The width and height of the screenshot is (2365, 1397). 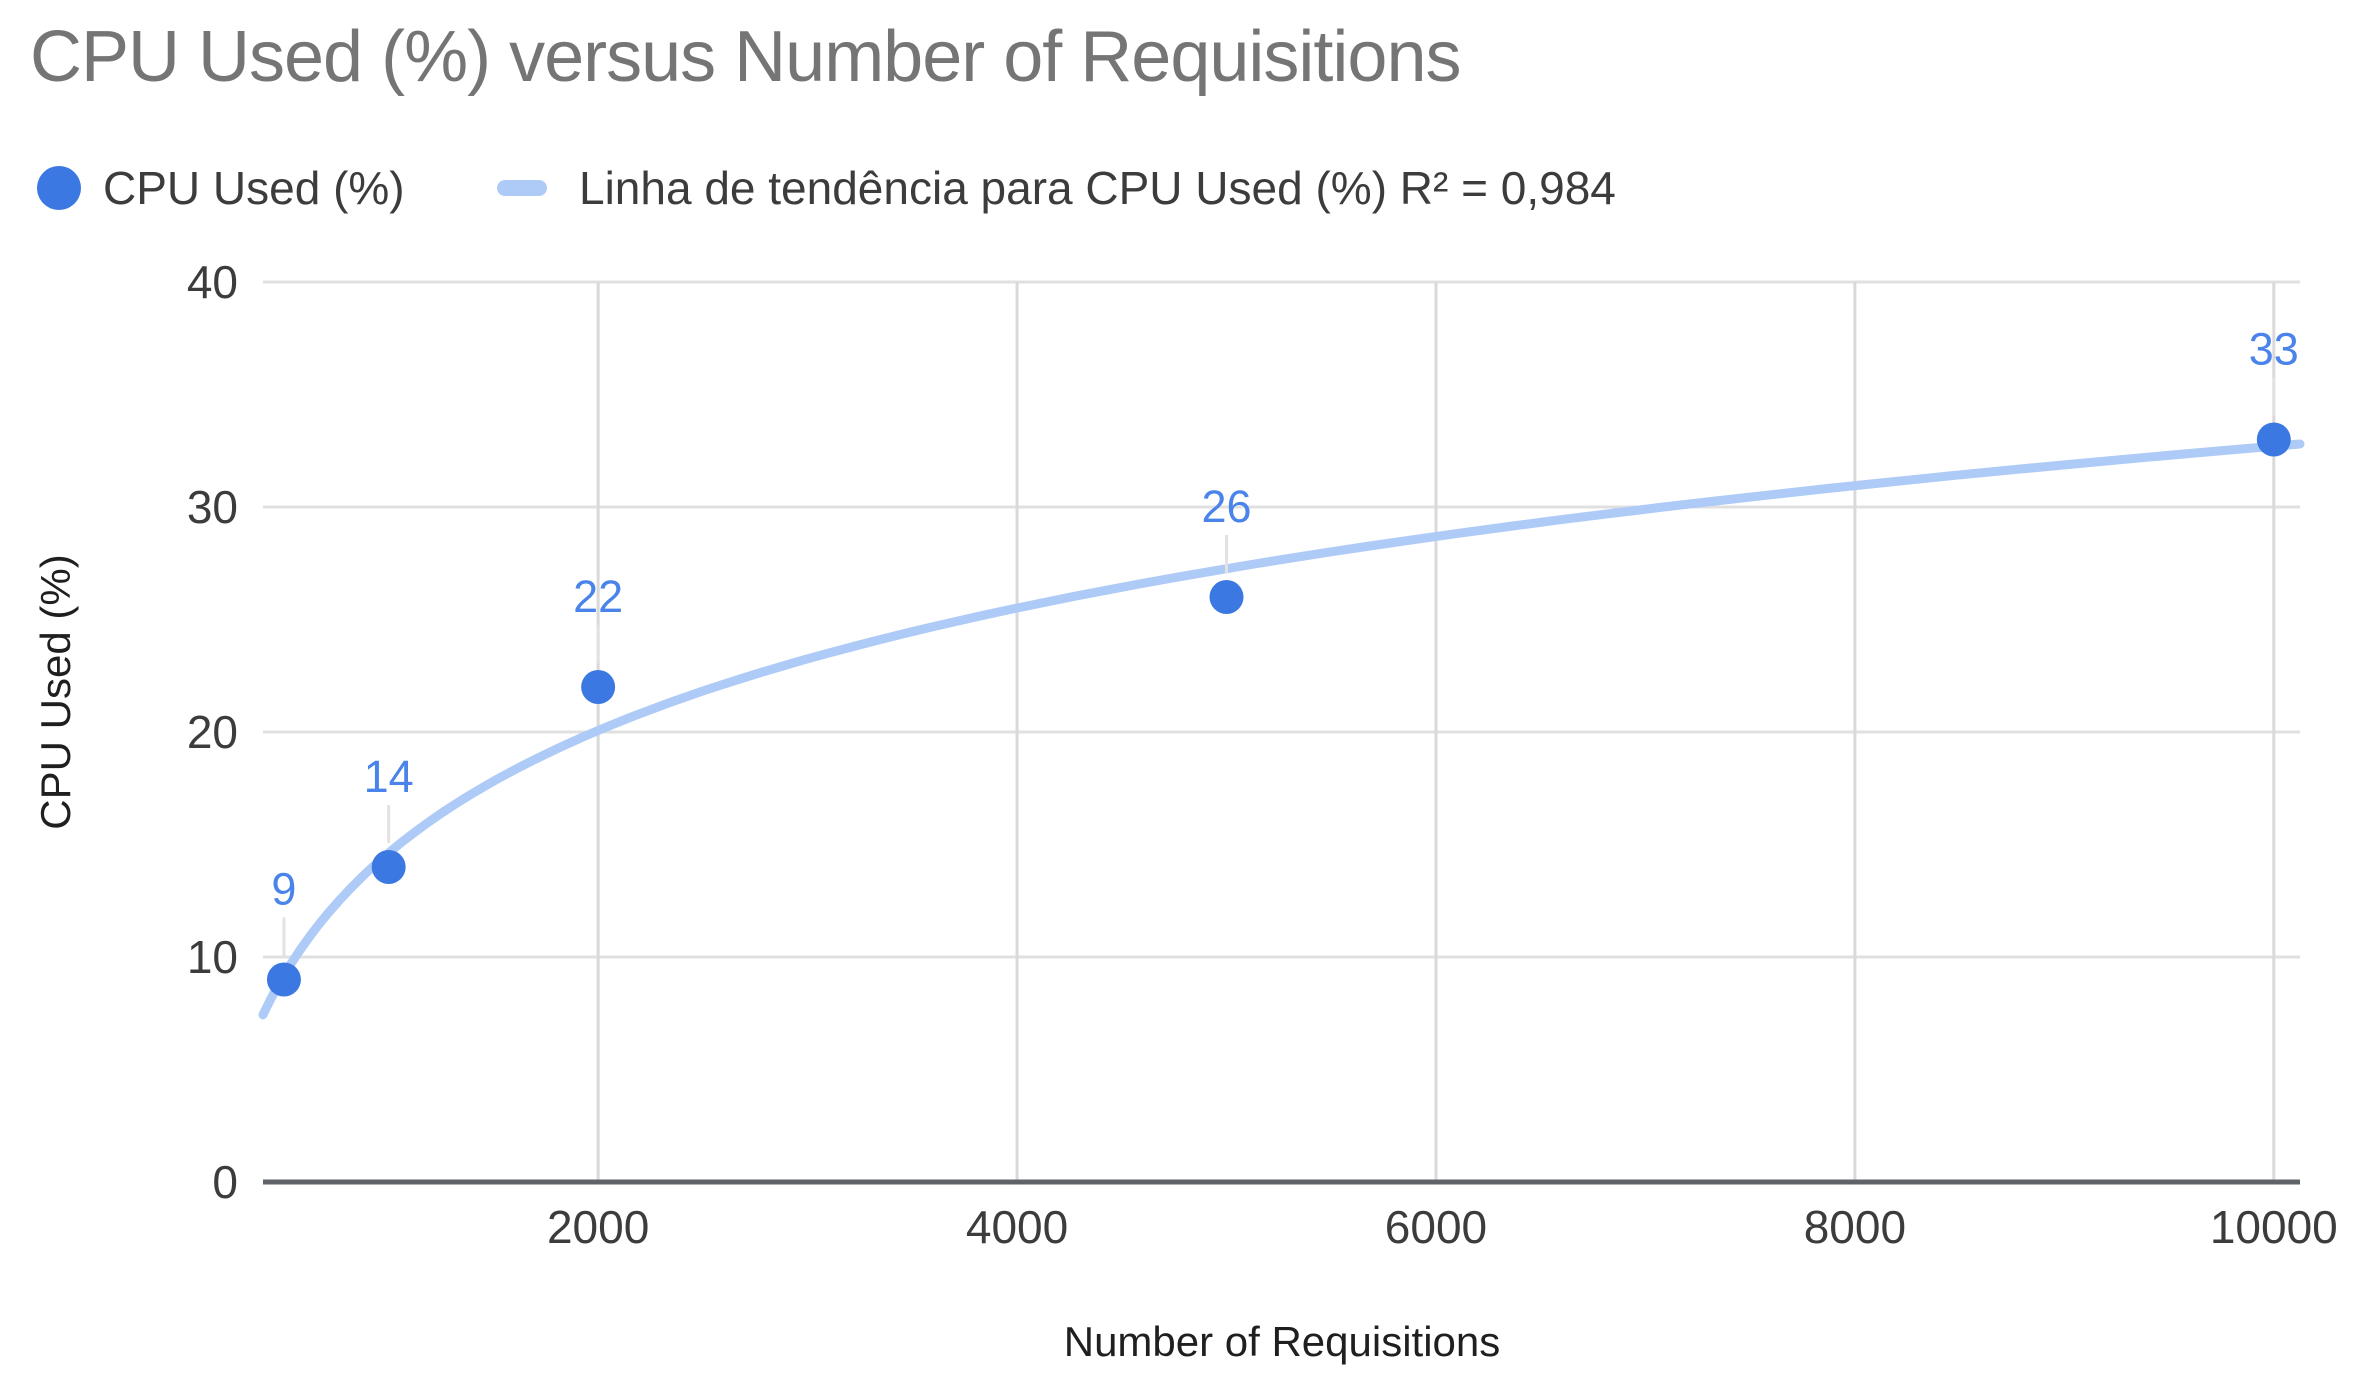 What do you see at coordinates (212, 507) in the screenshot?
I see `y-tick-label-30: 30` at bounding box center [212, 507].